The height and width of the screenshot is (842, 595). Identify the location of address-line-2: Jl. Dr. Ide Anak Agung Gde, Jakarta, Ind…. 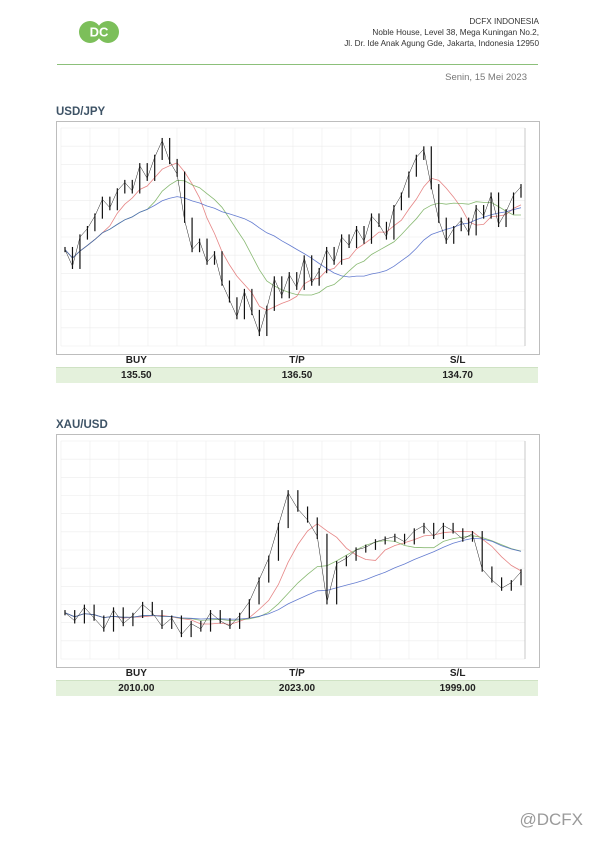
(441, 43).